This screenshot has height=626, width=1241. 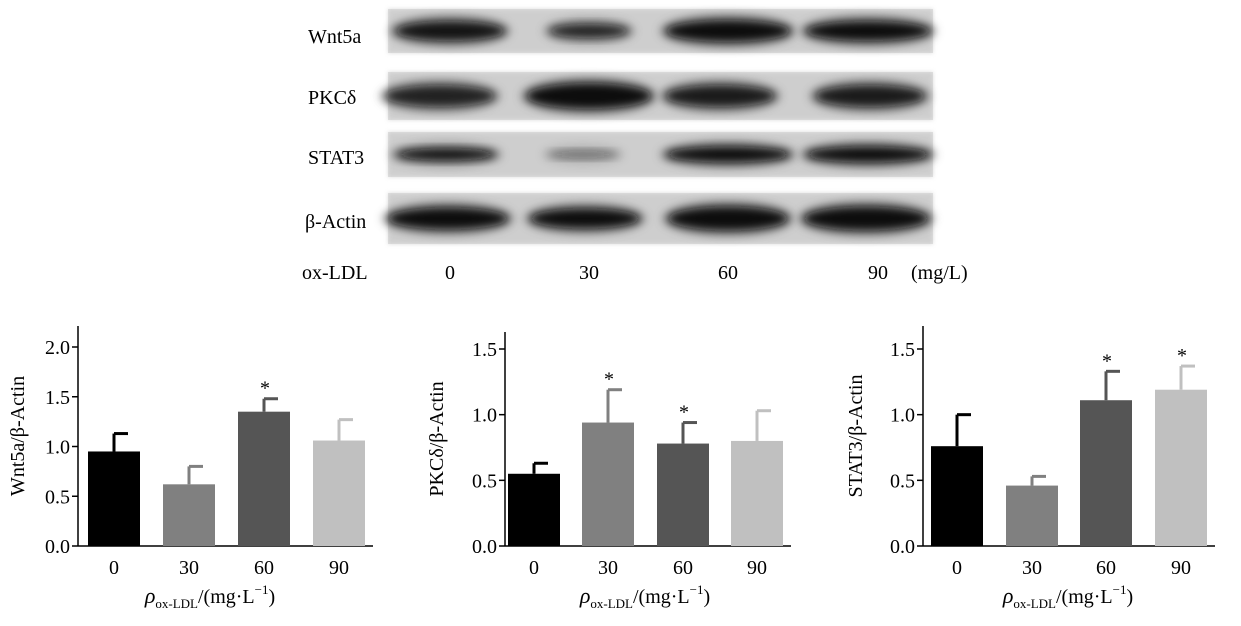 I want to click on significance-marker-90: *, so click(x=1182, y=356).